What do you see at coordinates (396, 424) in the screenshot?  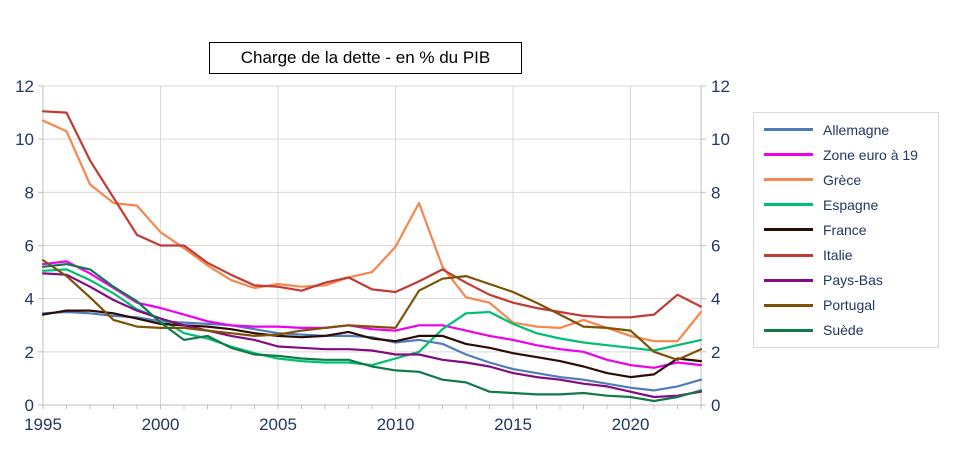 I see `x-axis-label: 2010` at bounding box center [396, 424].